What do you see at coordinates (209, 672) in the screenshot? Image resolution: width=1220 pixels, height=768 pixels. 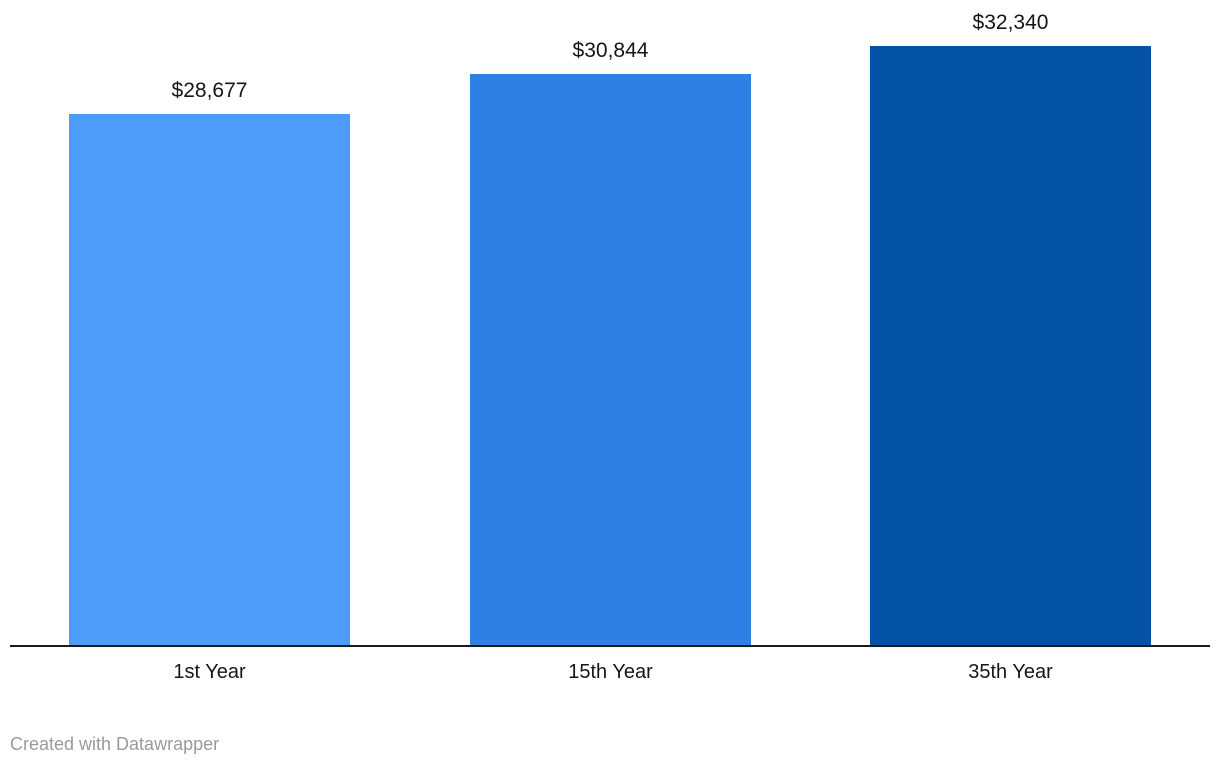 I see `x-axis-tick-label: 1st Year` at bounding box center [209, 672].